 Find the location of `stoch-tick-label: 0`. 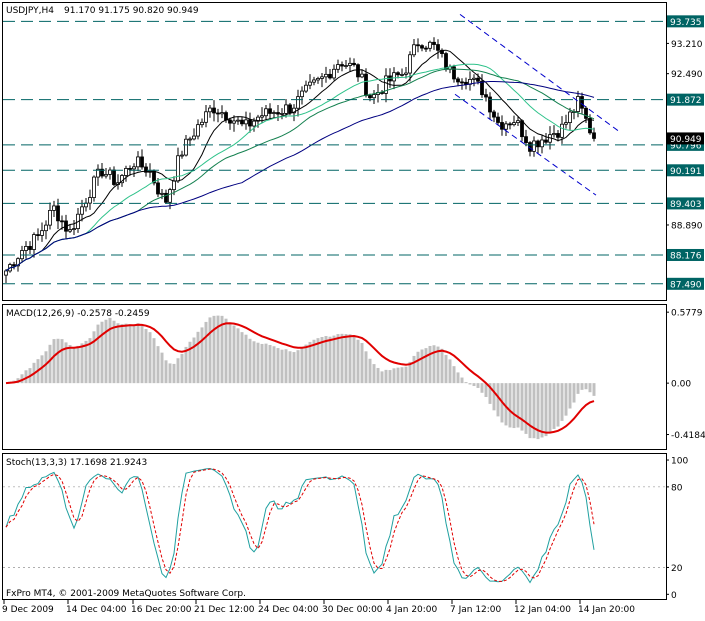

stoch-tick-label: 0 is located at coordinates (674, 596).